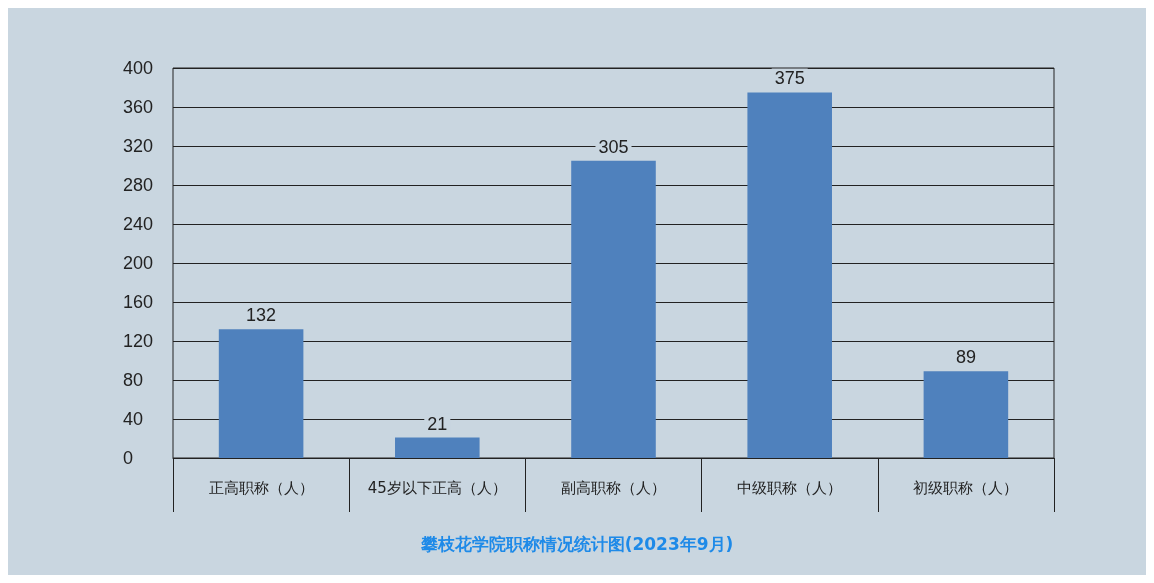 The image size is (1154, 583). I want to click on y-tick-label: 360, so click(138, 107).